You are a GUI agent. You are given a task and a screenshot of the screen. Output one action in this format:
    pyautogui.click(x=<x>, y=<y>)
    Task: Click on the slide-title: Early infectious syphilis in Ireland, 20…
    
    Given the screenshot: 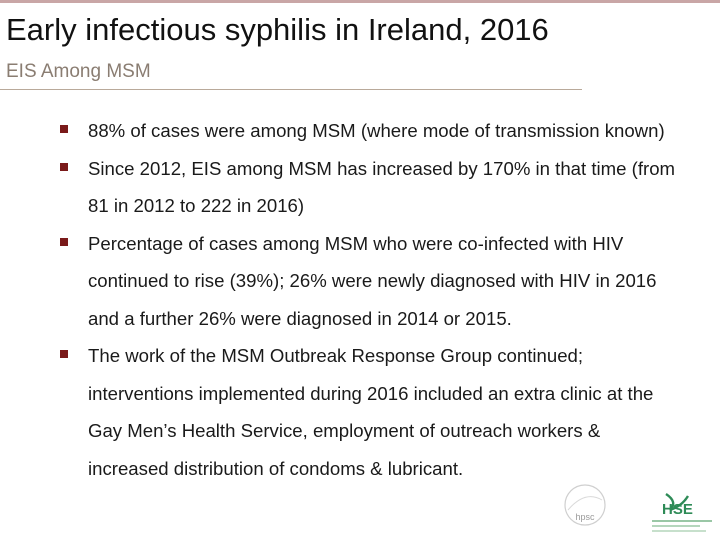 What is the action you would take?
    pyautogui.click(x=277, y=29)
    